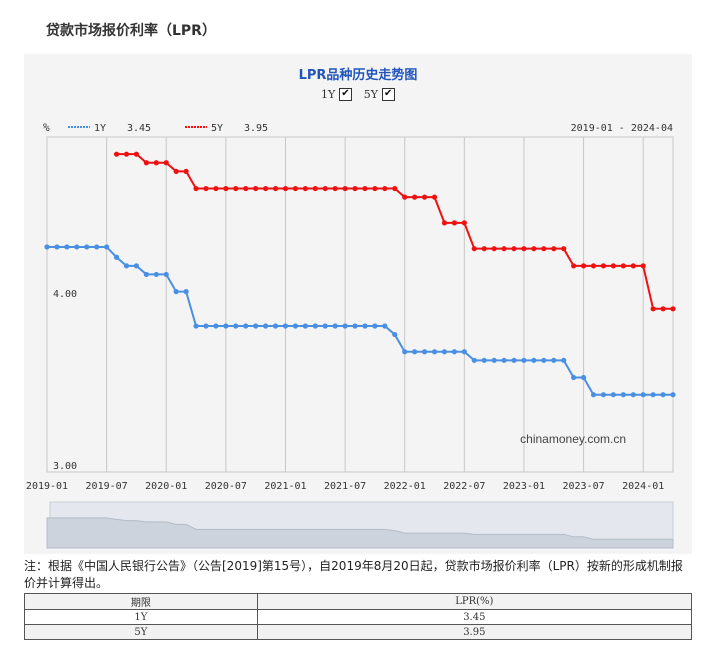 The height and width of the screenshot is (654, 716). What do you see at coordinates (226, 486) in the screenshot?
I see `x-tick-label: 2020-07` at bounding box center [226, 486].